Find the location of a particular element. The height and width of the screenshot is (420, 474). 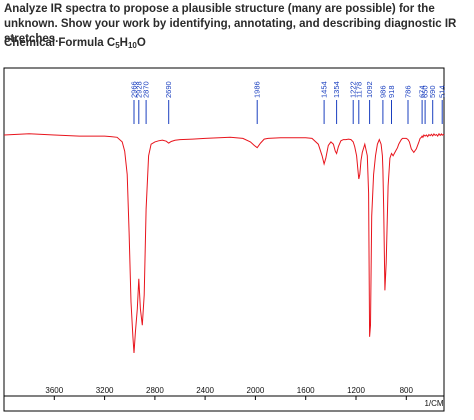

x-tick-label-2800: 2800 is located at coordinates (155, 390).